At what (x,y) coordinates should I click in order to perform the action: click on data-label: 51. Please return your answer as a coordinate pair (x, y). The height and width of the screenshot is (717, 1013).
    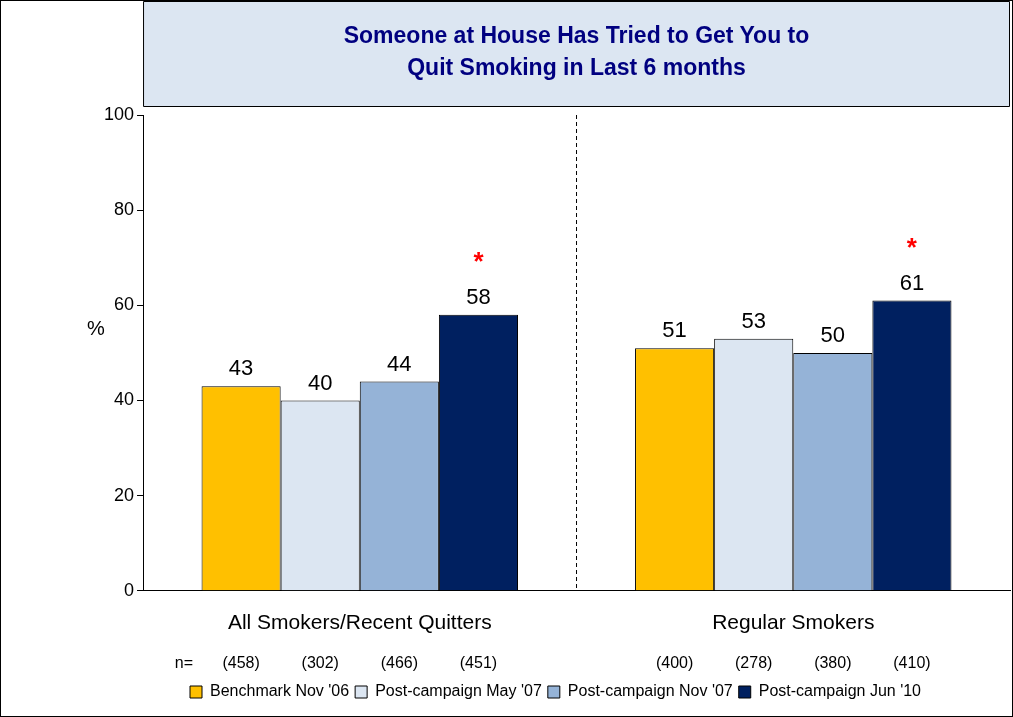
    Looking at the image, I should click on (674, 330).